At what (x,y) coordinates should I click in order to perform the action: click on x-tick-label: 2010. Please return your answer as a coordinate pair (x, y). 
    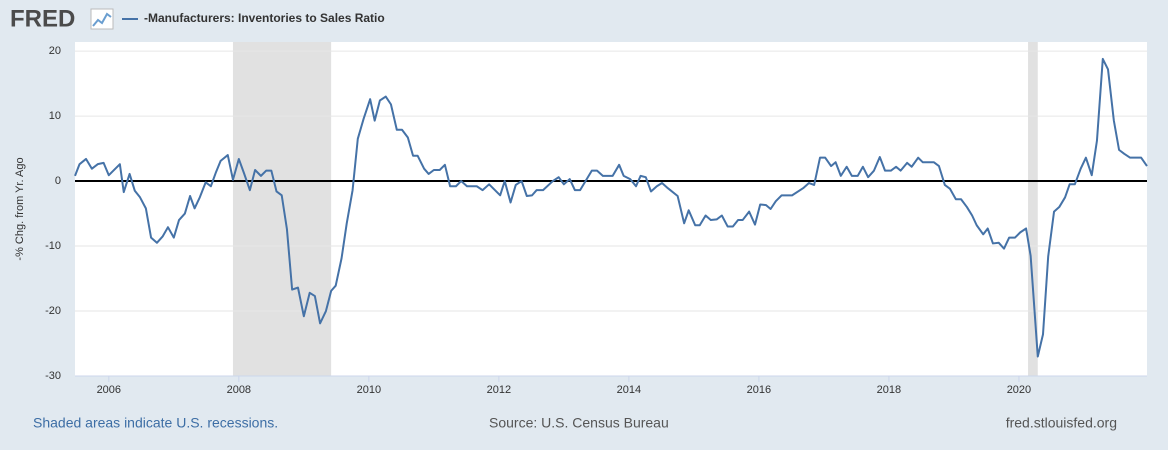
    Looking at the image, I should click on (369, 390).